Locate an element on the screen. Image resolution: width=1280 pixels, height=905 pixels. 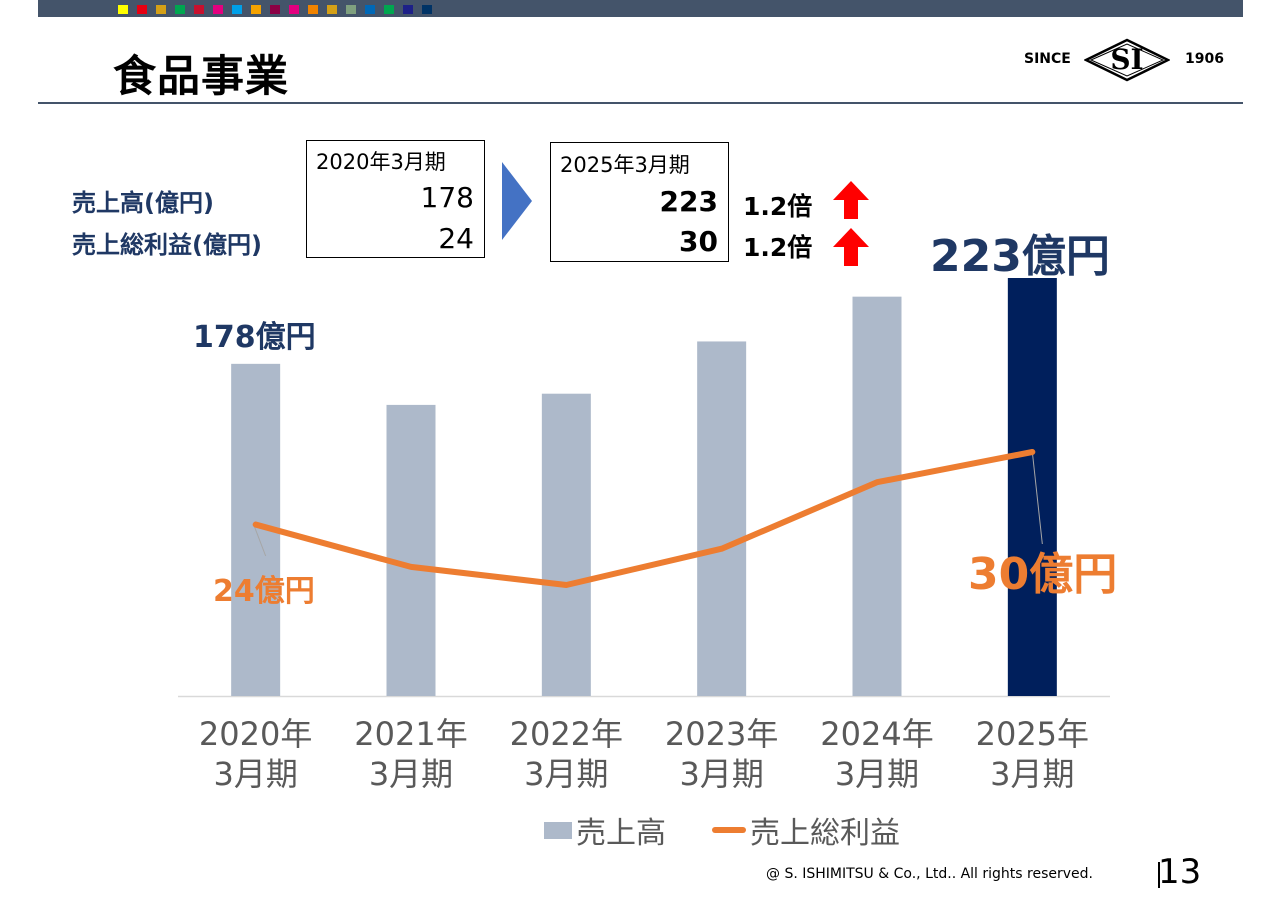
legend-label-sales: 売上高 is located at coordinates (621, 833).